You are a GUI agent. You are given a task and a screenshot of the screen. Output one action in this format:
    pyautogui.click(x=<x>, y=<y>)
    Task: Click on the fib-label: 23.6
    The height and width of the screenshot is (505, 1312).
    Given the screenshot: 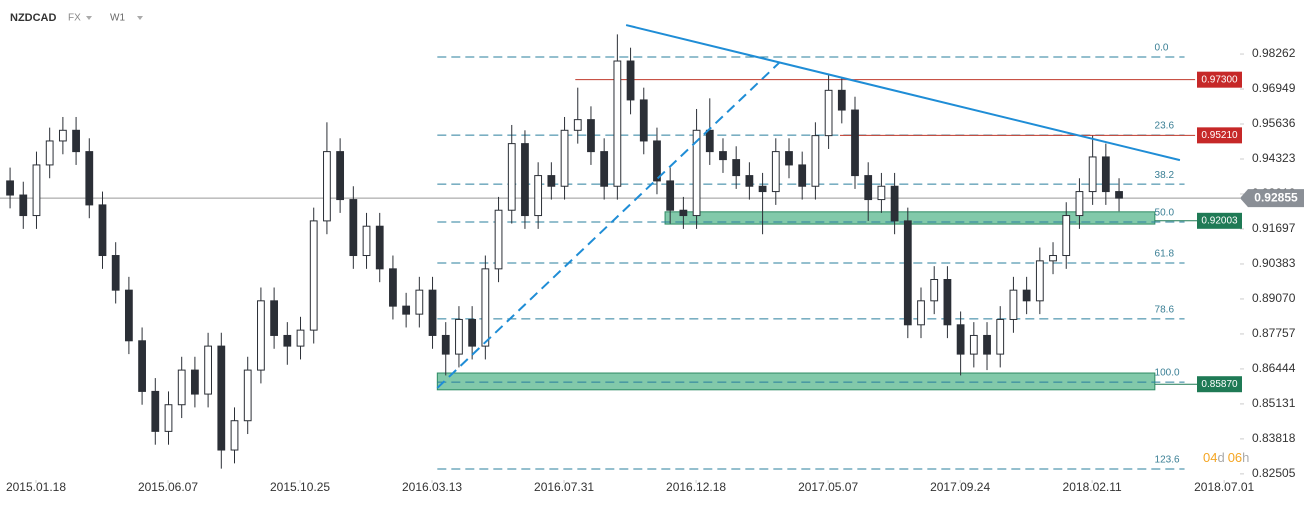 What is the action you would take?
    pyautogui.click(x=1165, y=126)
    